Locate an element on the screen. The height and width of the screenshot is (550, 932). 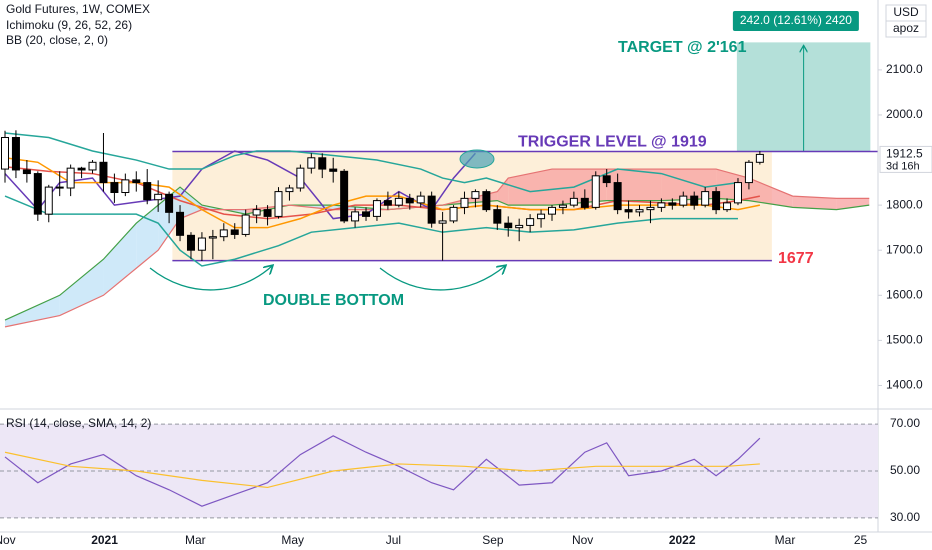
indicator-legend: Ichimoku (9, 26, 52, 26) is located at coordinates (69, 25).